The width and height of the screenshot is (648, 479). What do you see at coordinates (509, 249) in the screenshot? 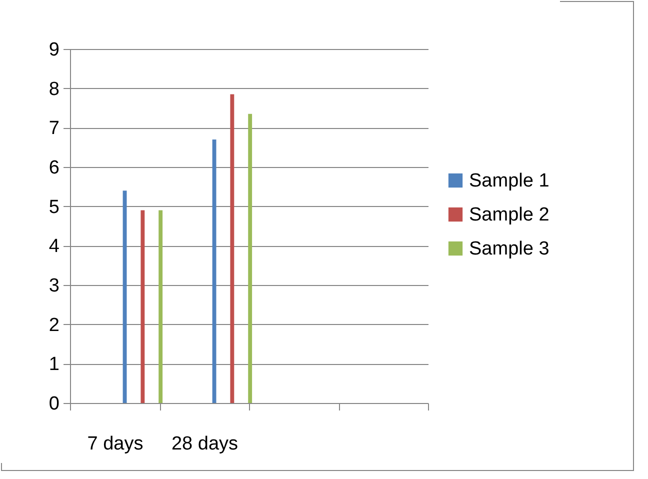
I see `legend-label: Sample 3` at bounding box center [509, 249].